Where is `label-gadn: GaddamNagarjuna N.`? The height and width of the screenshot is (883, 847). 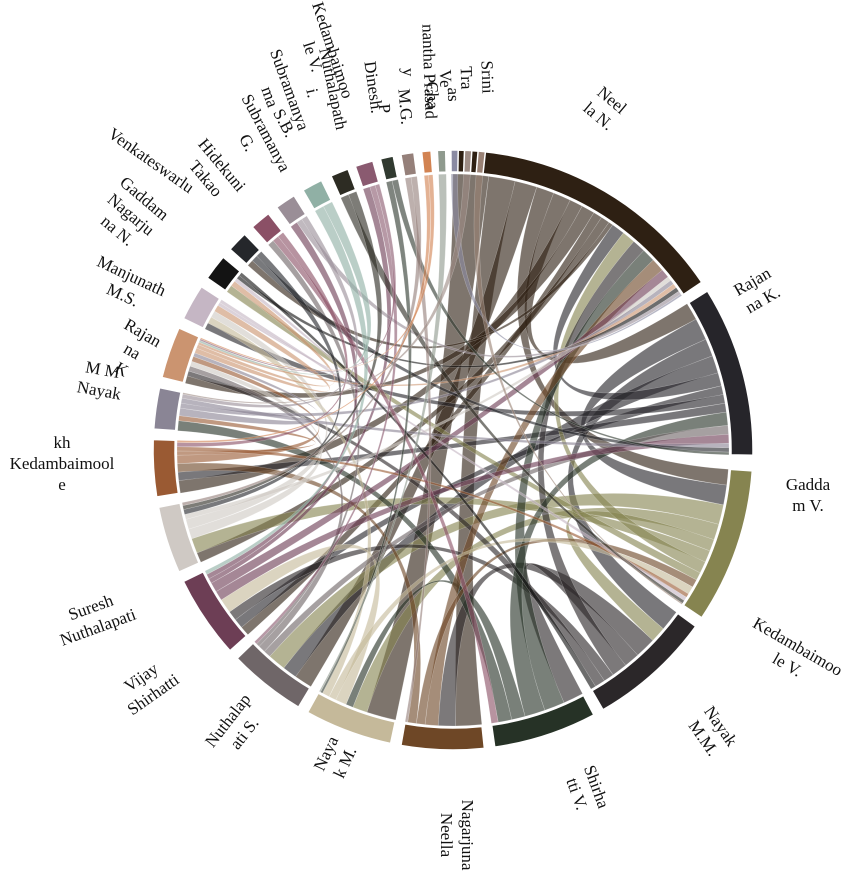
label-gadn: GaddamNagarjuna N. is located at coordinates (130, 215).